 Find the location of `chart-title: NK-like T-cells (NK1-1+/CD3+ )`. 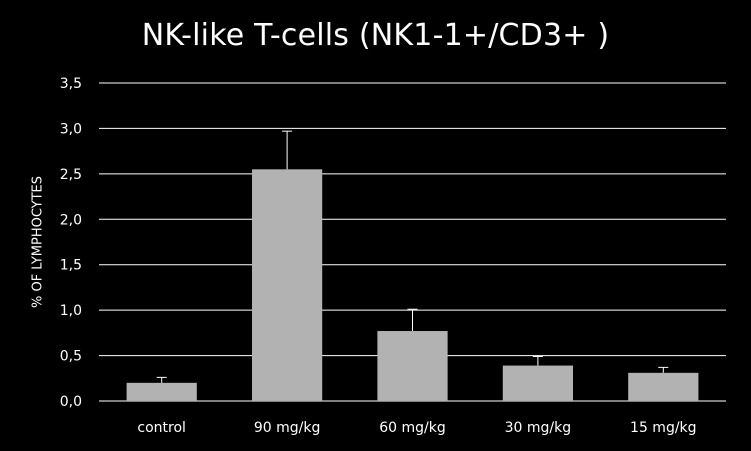

chart-title: NK-like T-cells (NK1-1+/CD3+ ) is located at coordinates (375, 35).